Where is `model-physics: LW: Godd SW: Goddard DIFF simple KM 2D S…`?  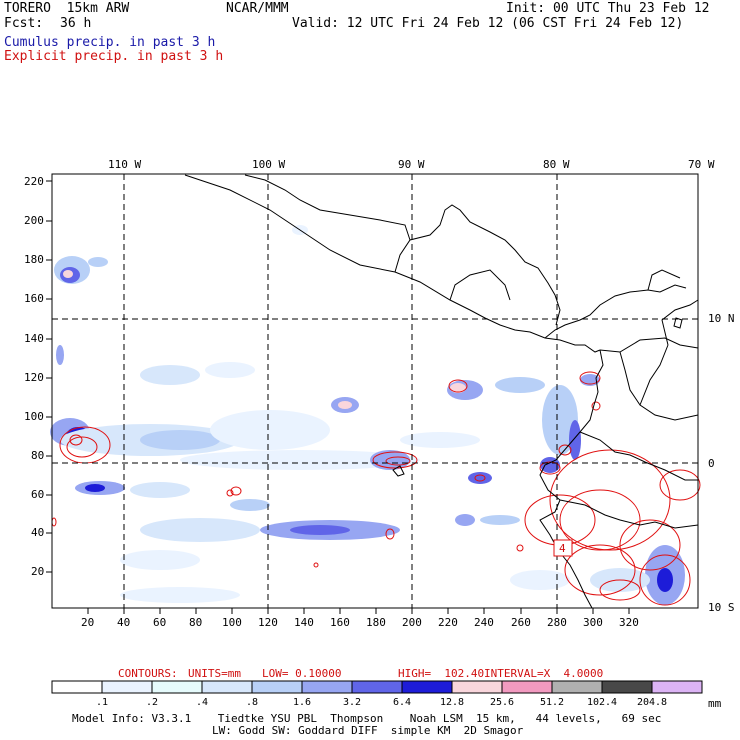 model-physics: LW: Godd SW: Goddard DIFF simple KM 2D S… is located at coordinates (368, 730).